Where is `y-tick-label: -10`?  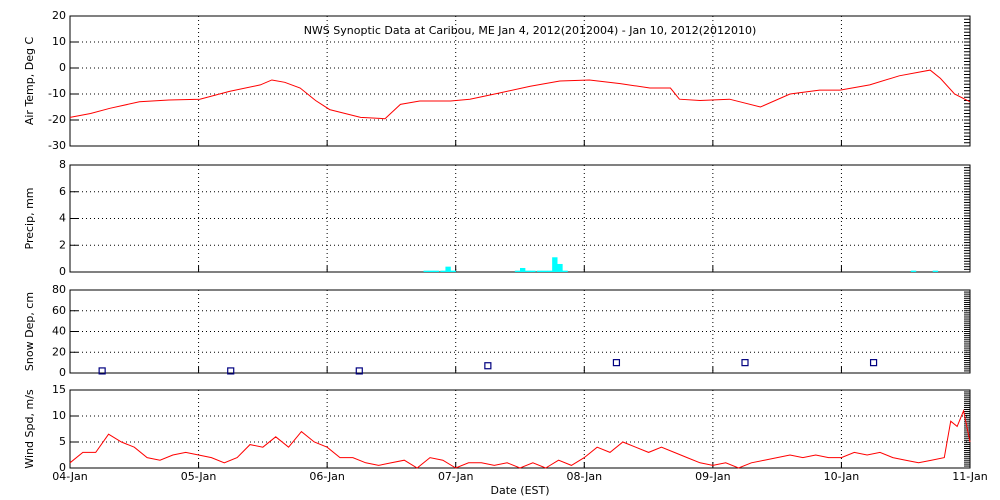 y-tick-label: -10 is located at coordinates (57, 93).